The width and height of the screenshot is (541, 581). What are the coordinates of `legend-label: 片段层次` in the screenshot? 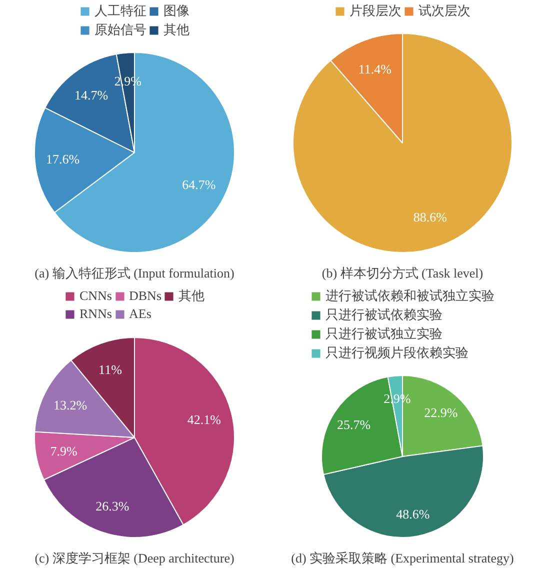 It's located at (376, 11).